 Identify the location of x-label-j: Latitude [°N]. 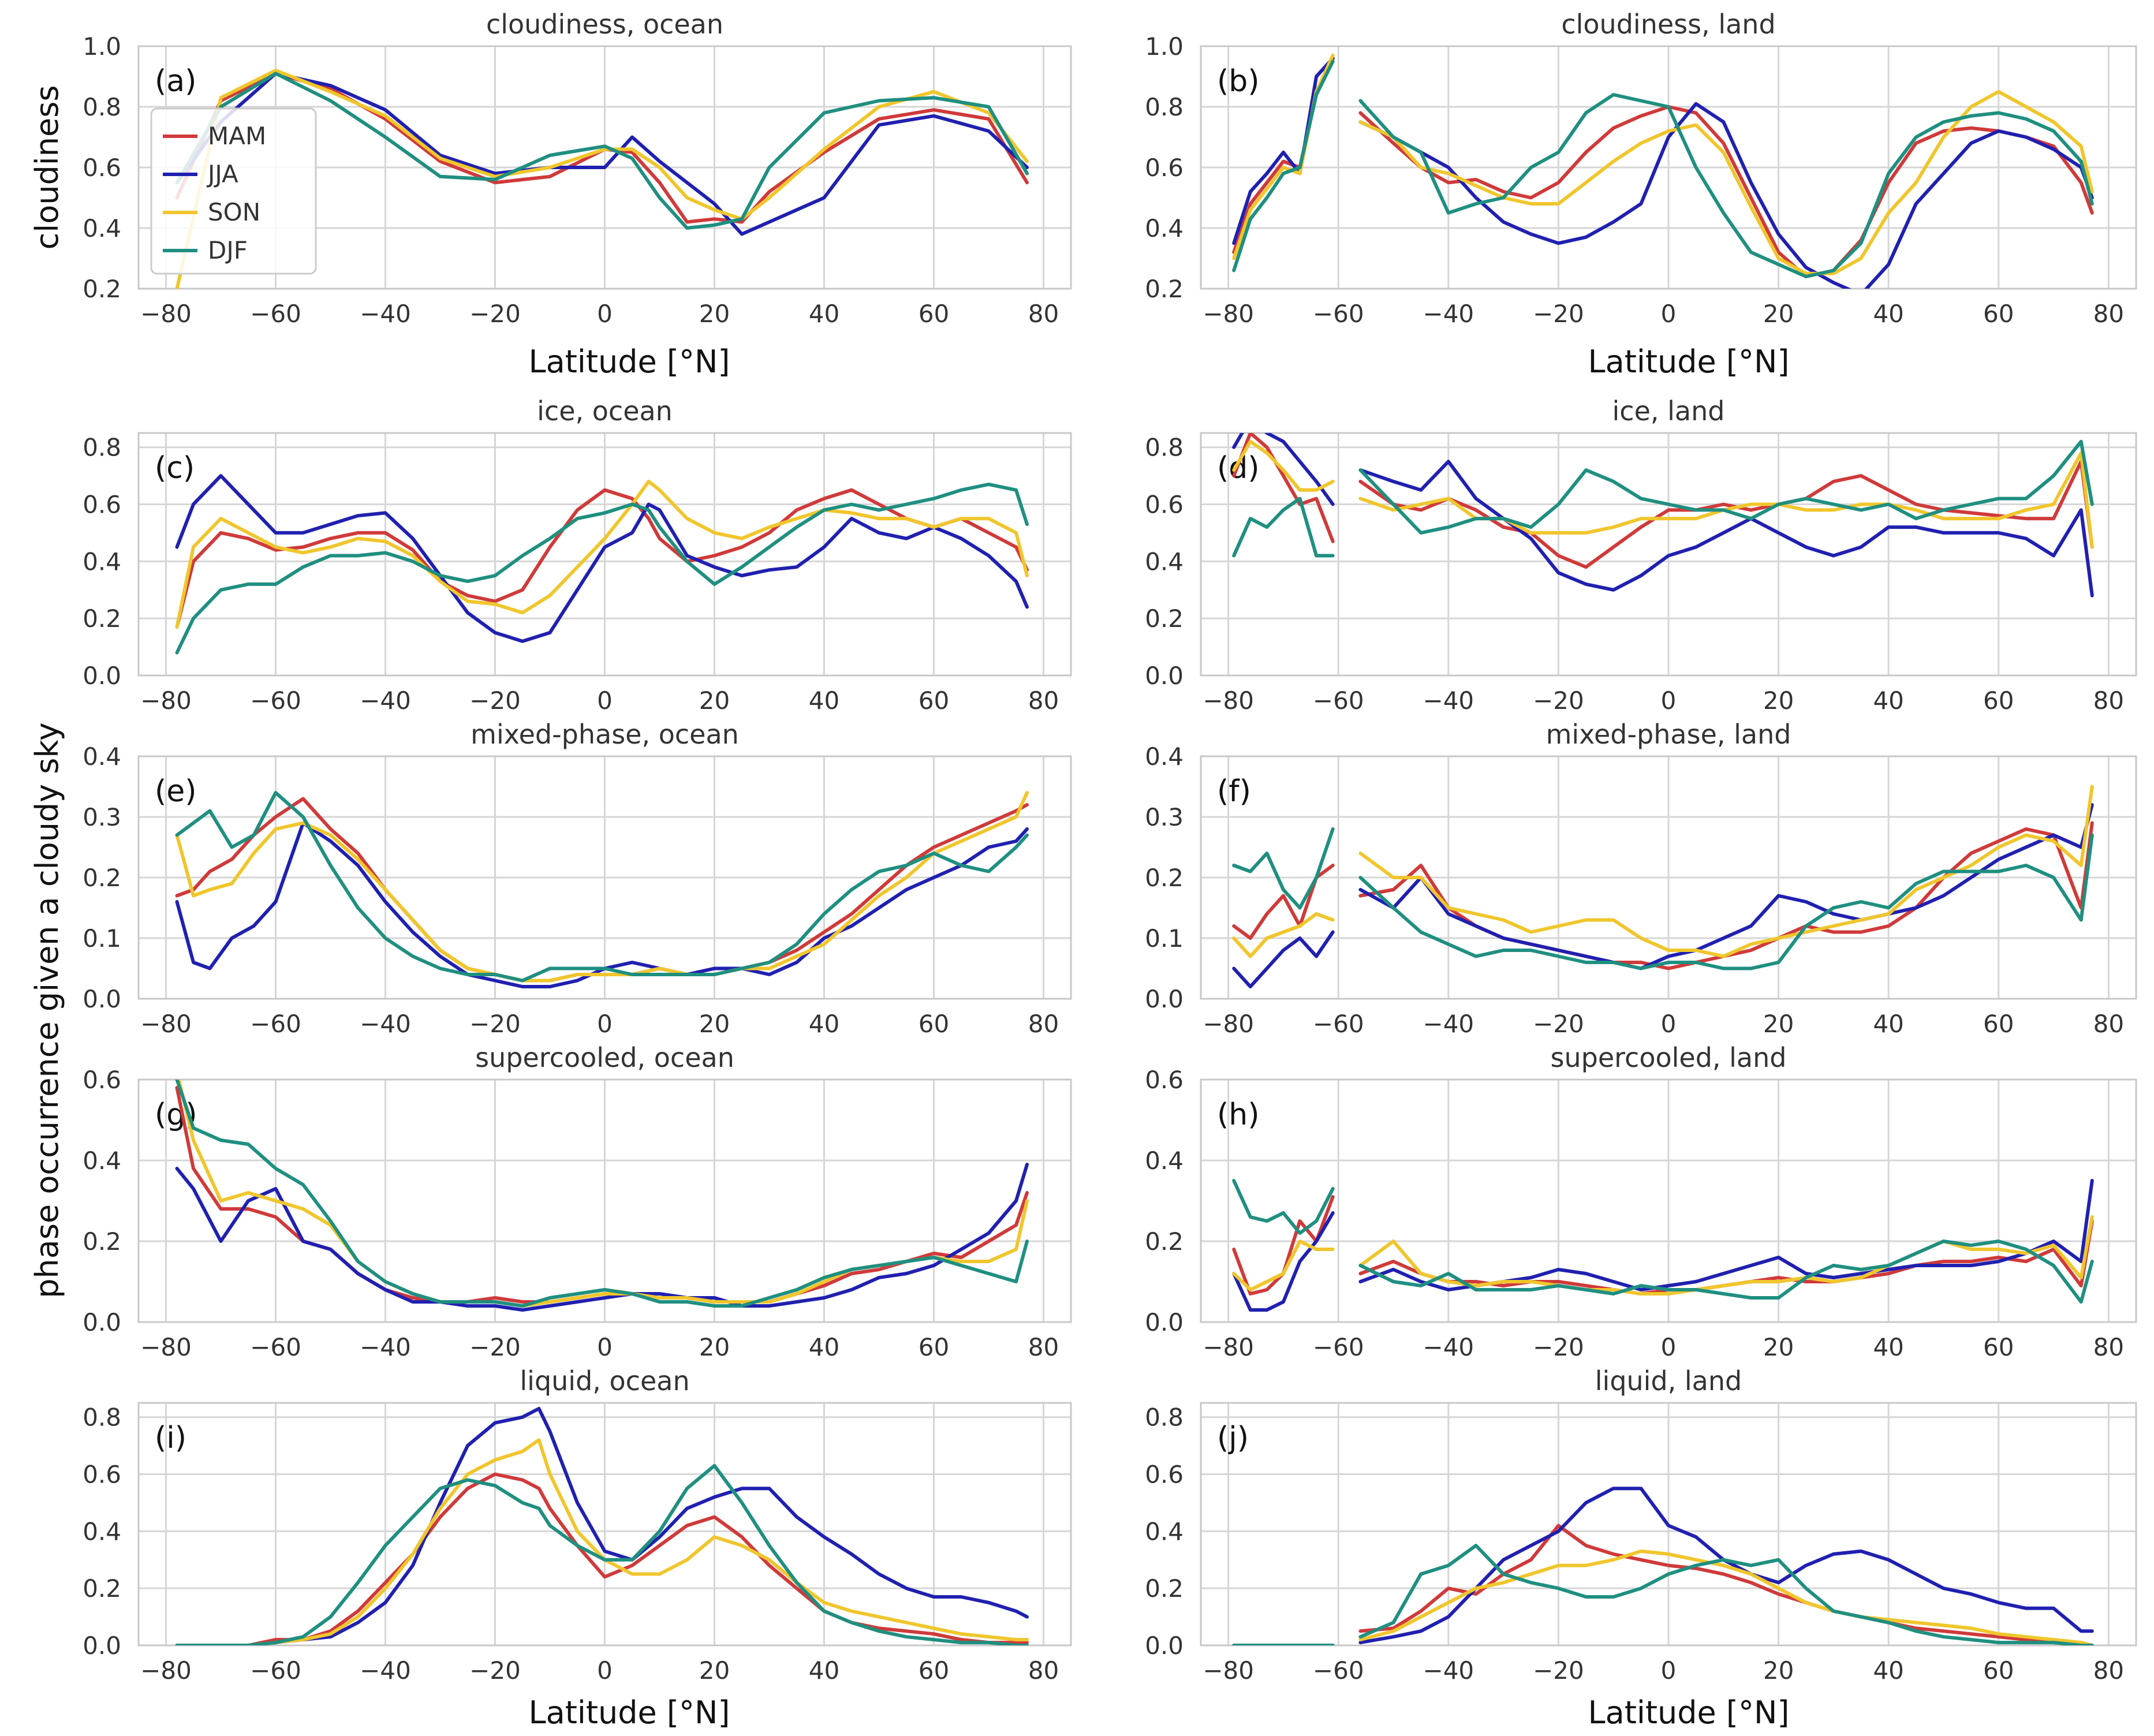
(1689, 1712).